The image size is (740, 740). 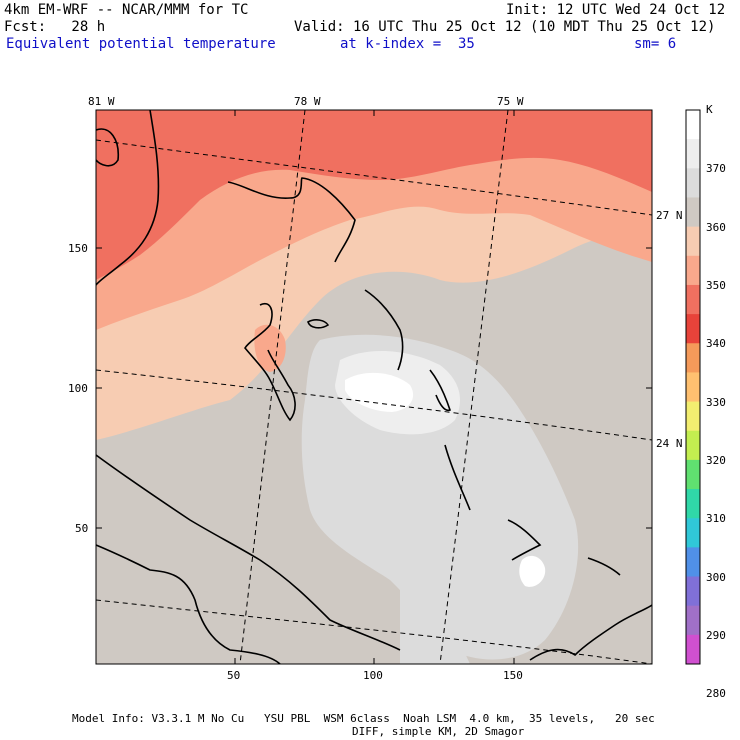 I want to click on x-tick-50: 50, so click(x=234, y=675).